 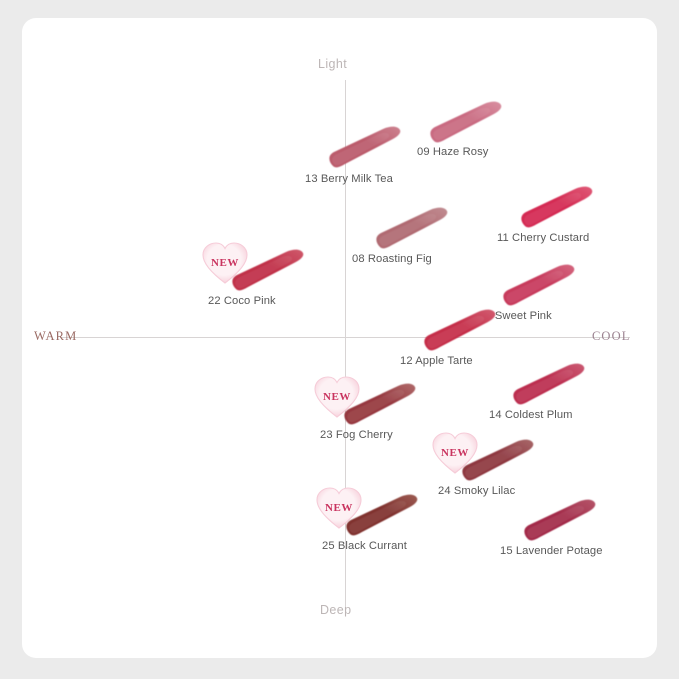 What do you see at coordinates (453, 152) in the screenshot?
I see `shade-label: 09 Haze Rosy` at bounding box center [453, 152].